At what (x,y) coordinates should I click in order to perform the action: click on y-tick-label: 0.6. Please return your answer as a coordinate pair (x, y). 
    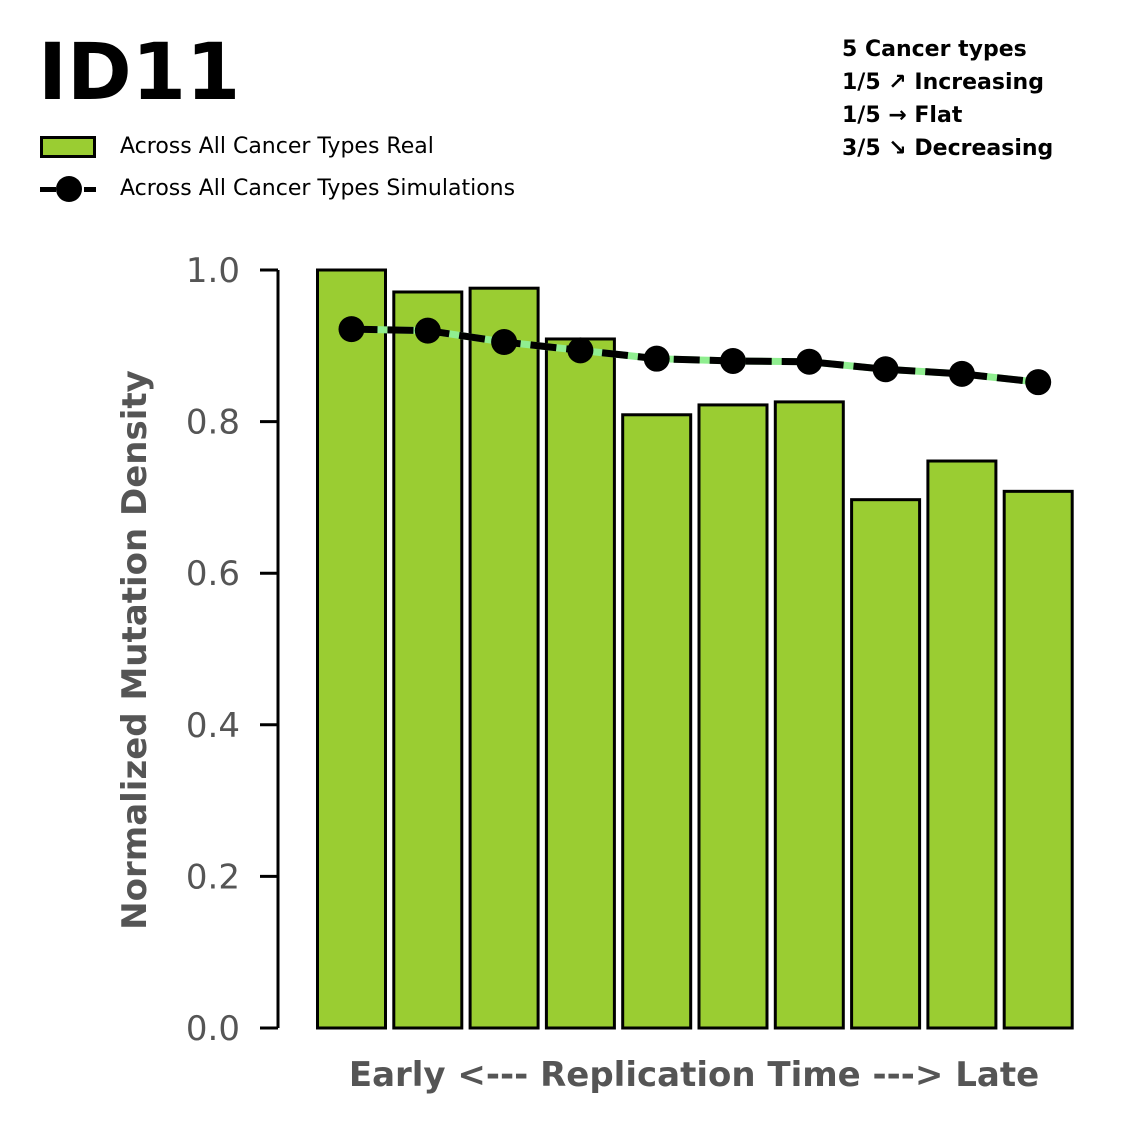
    Looking at the image, I should click on (213, 574).